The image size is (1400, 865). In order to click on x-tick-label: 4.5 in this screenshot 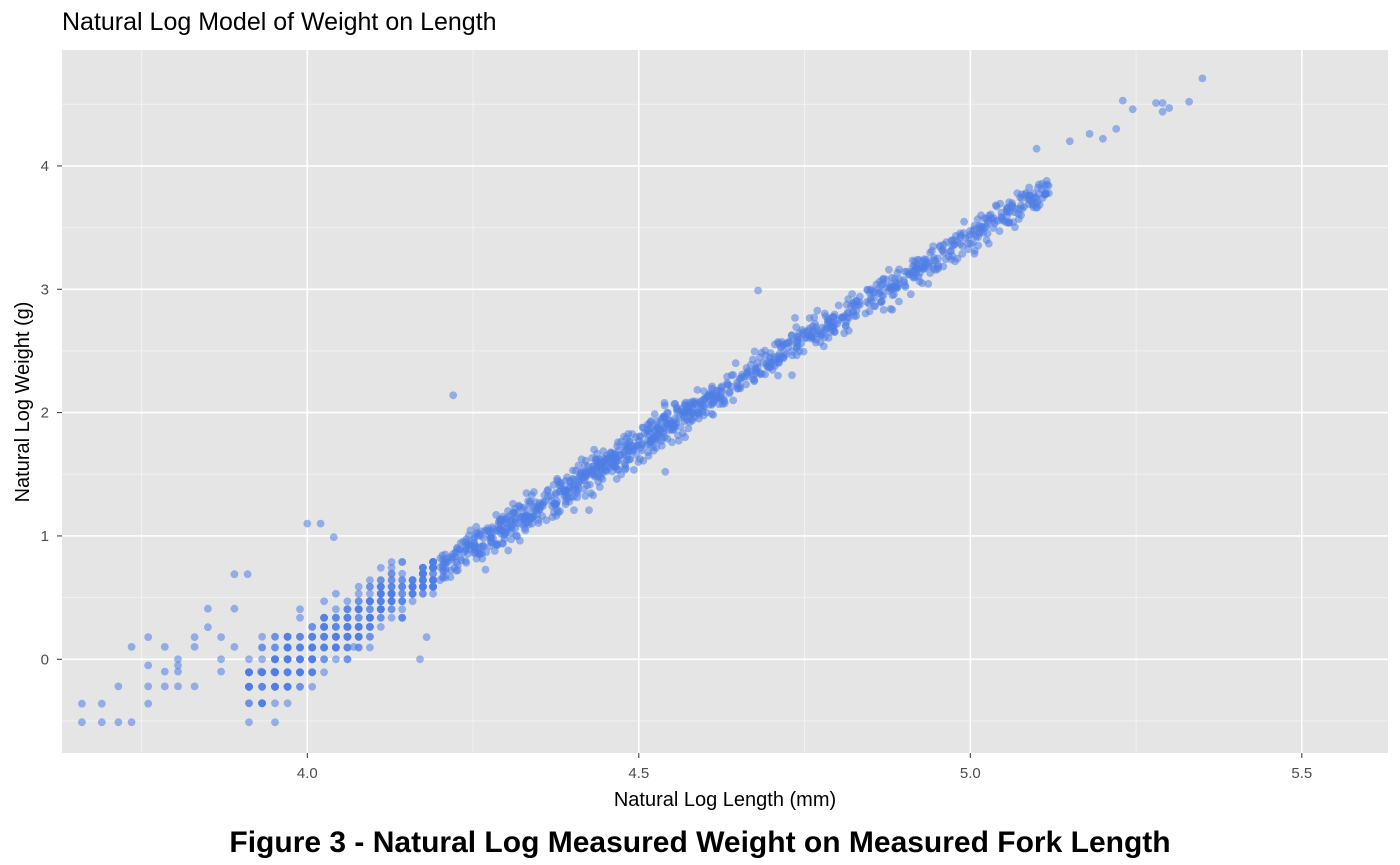, I will do `click(638, 773)`.